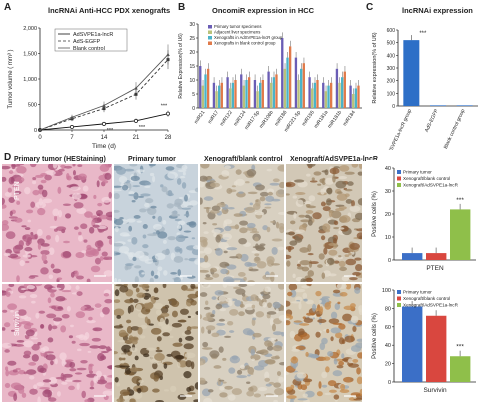 Image resolution: width=483 pixels, height=404 pixels. Describe the element at coordinates (109, 10) in the screenshot. I see `panel-a-title: lncRNAi Anti-HCC PDX xenografts` at that location.